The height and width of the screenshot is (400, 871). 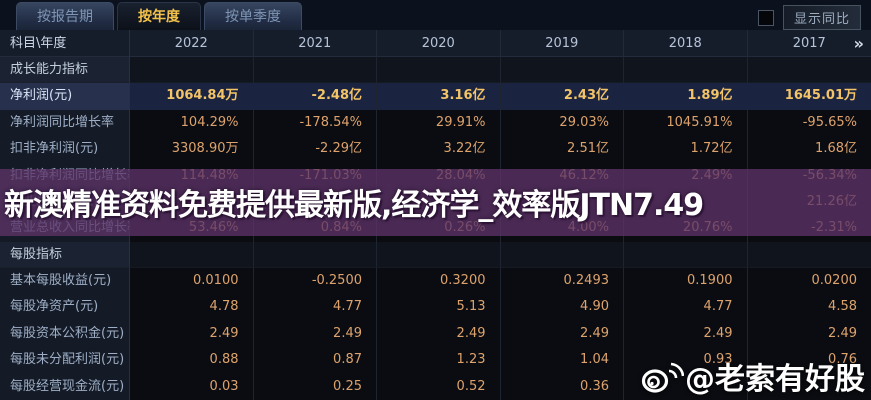 I want to click on show-yoy-button: 显示同比, so click(x=821, y=17).